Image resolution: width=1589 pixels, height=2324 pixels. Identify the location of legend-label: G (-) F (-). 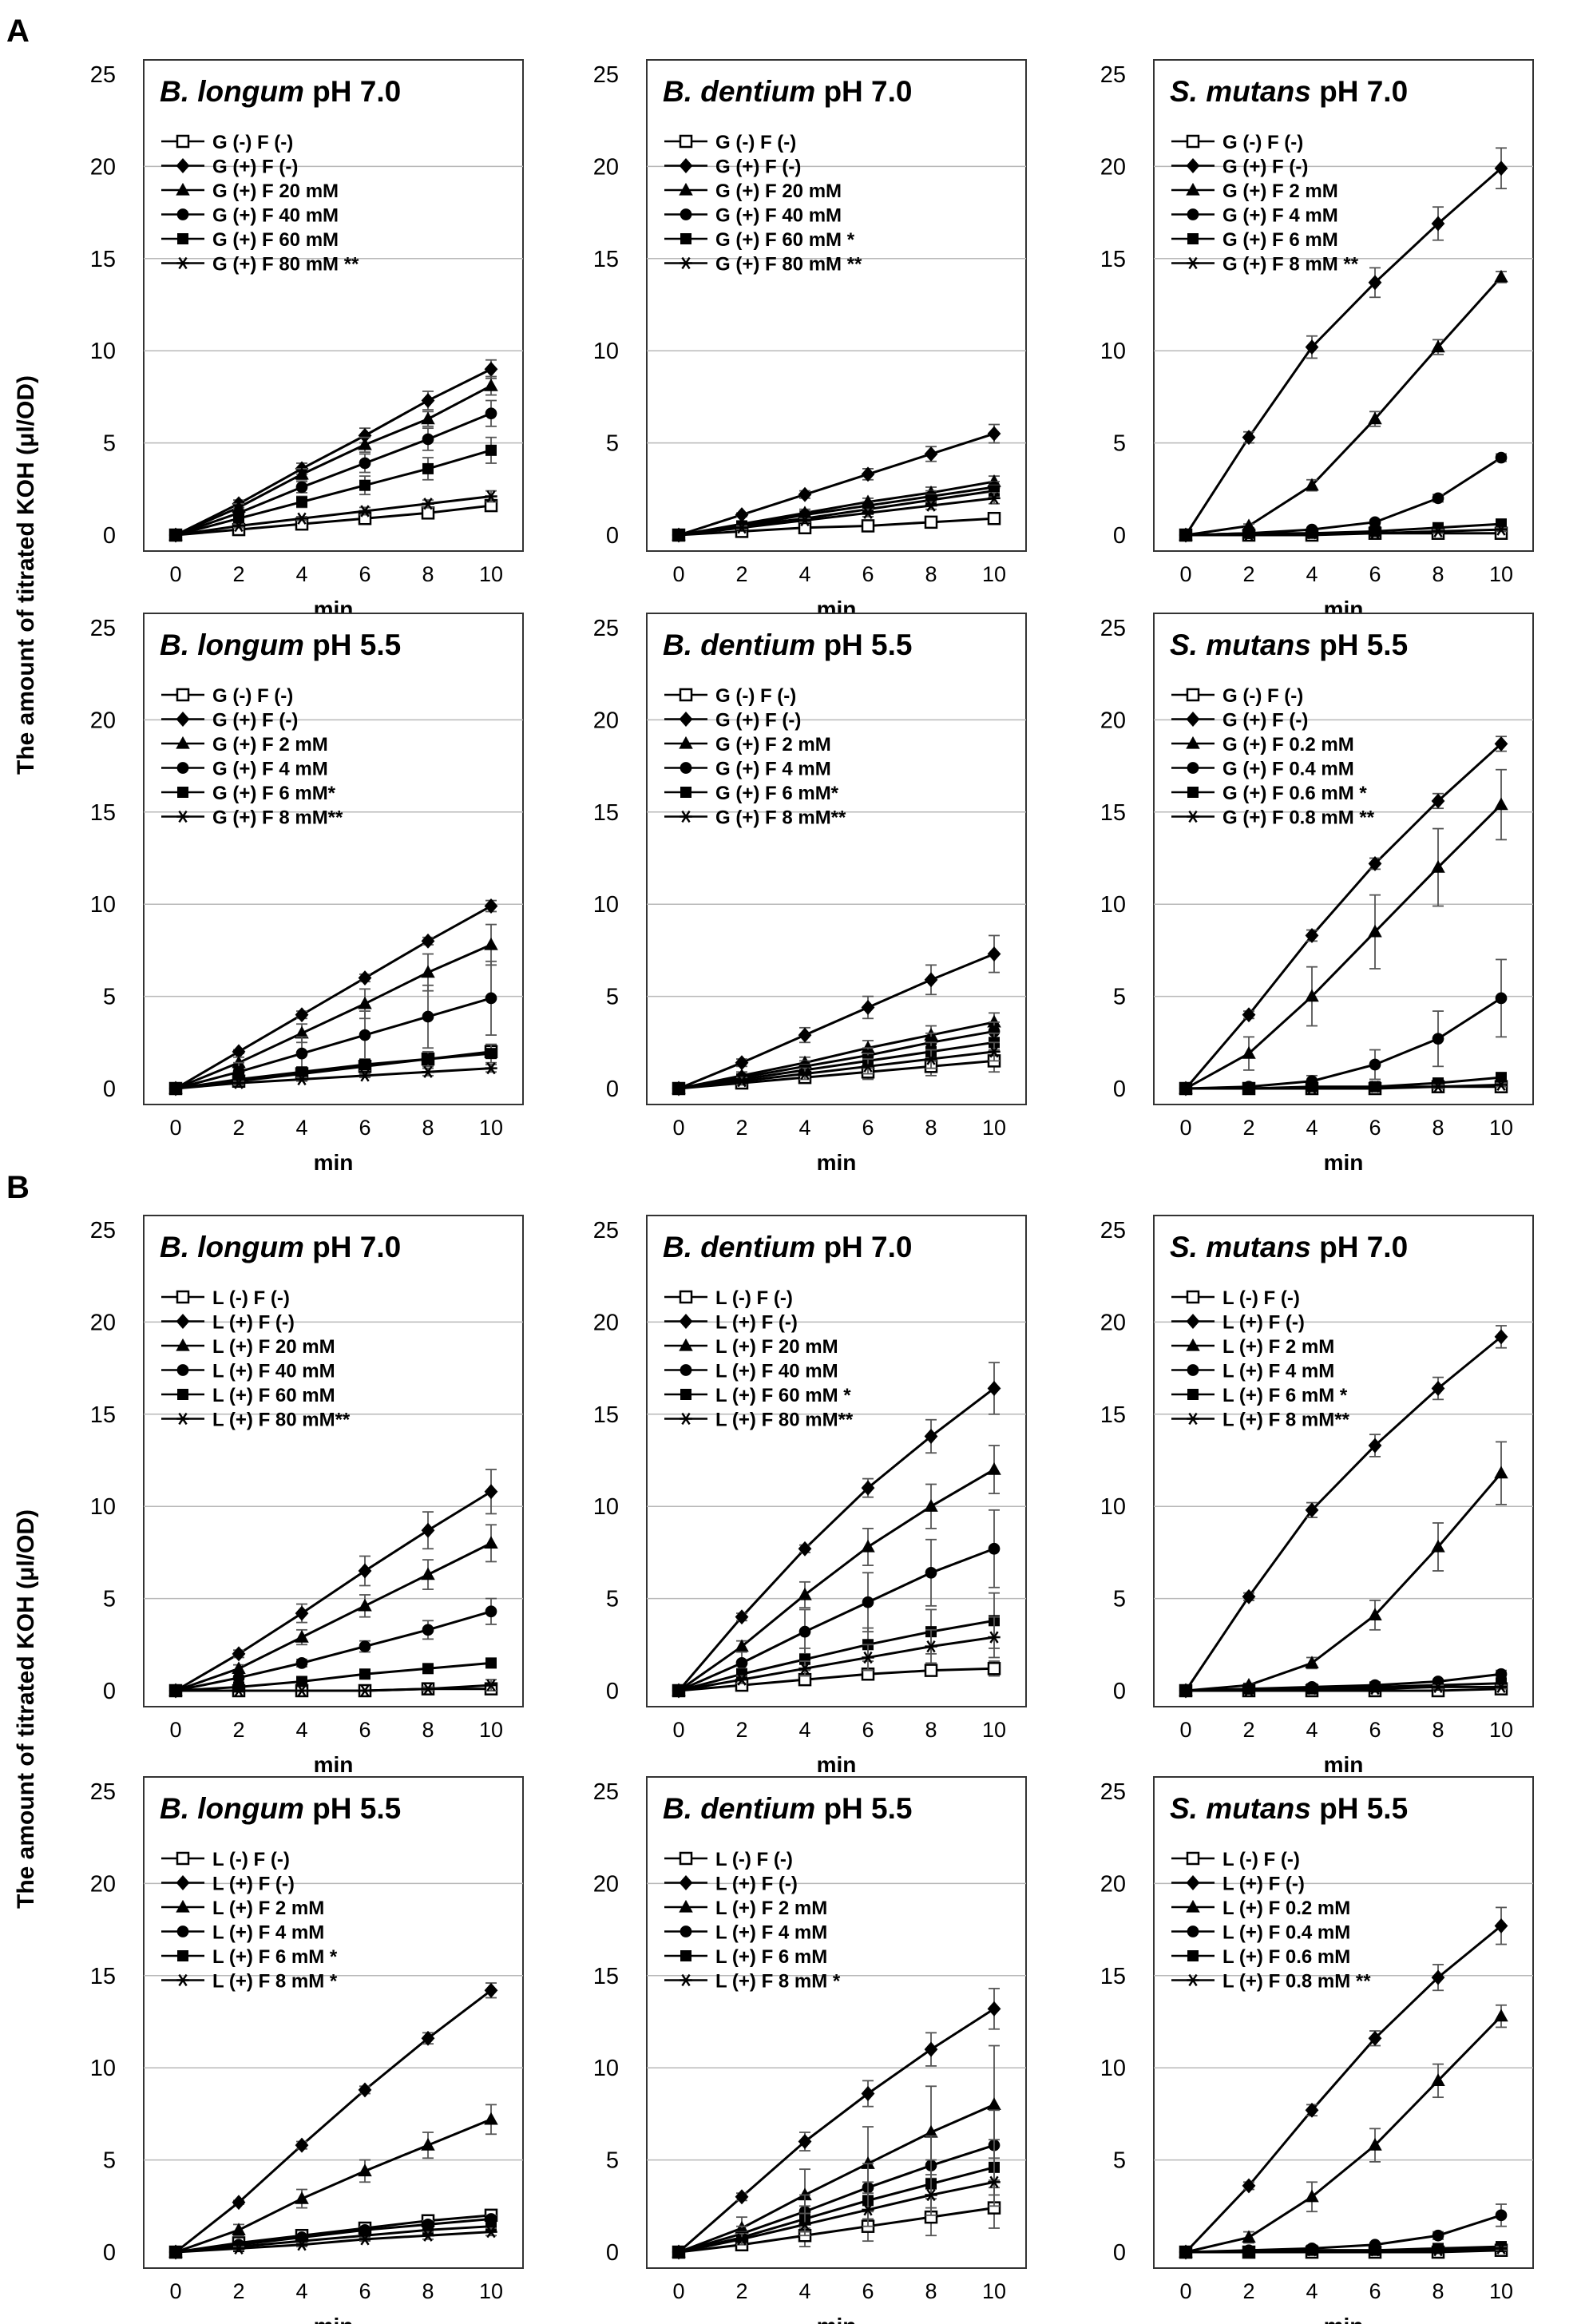
(1262, 142).